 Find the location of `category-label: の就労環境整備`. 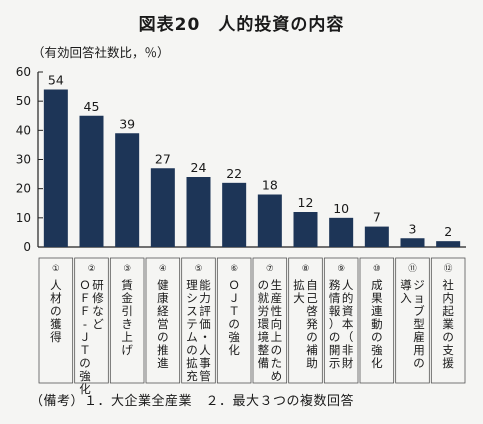

category-label: の就労環境整備 is located at coordinates (264, 324).